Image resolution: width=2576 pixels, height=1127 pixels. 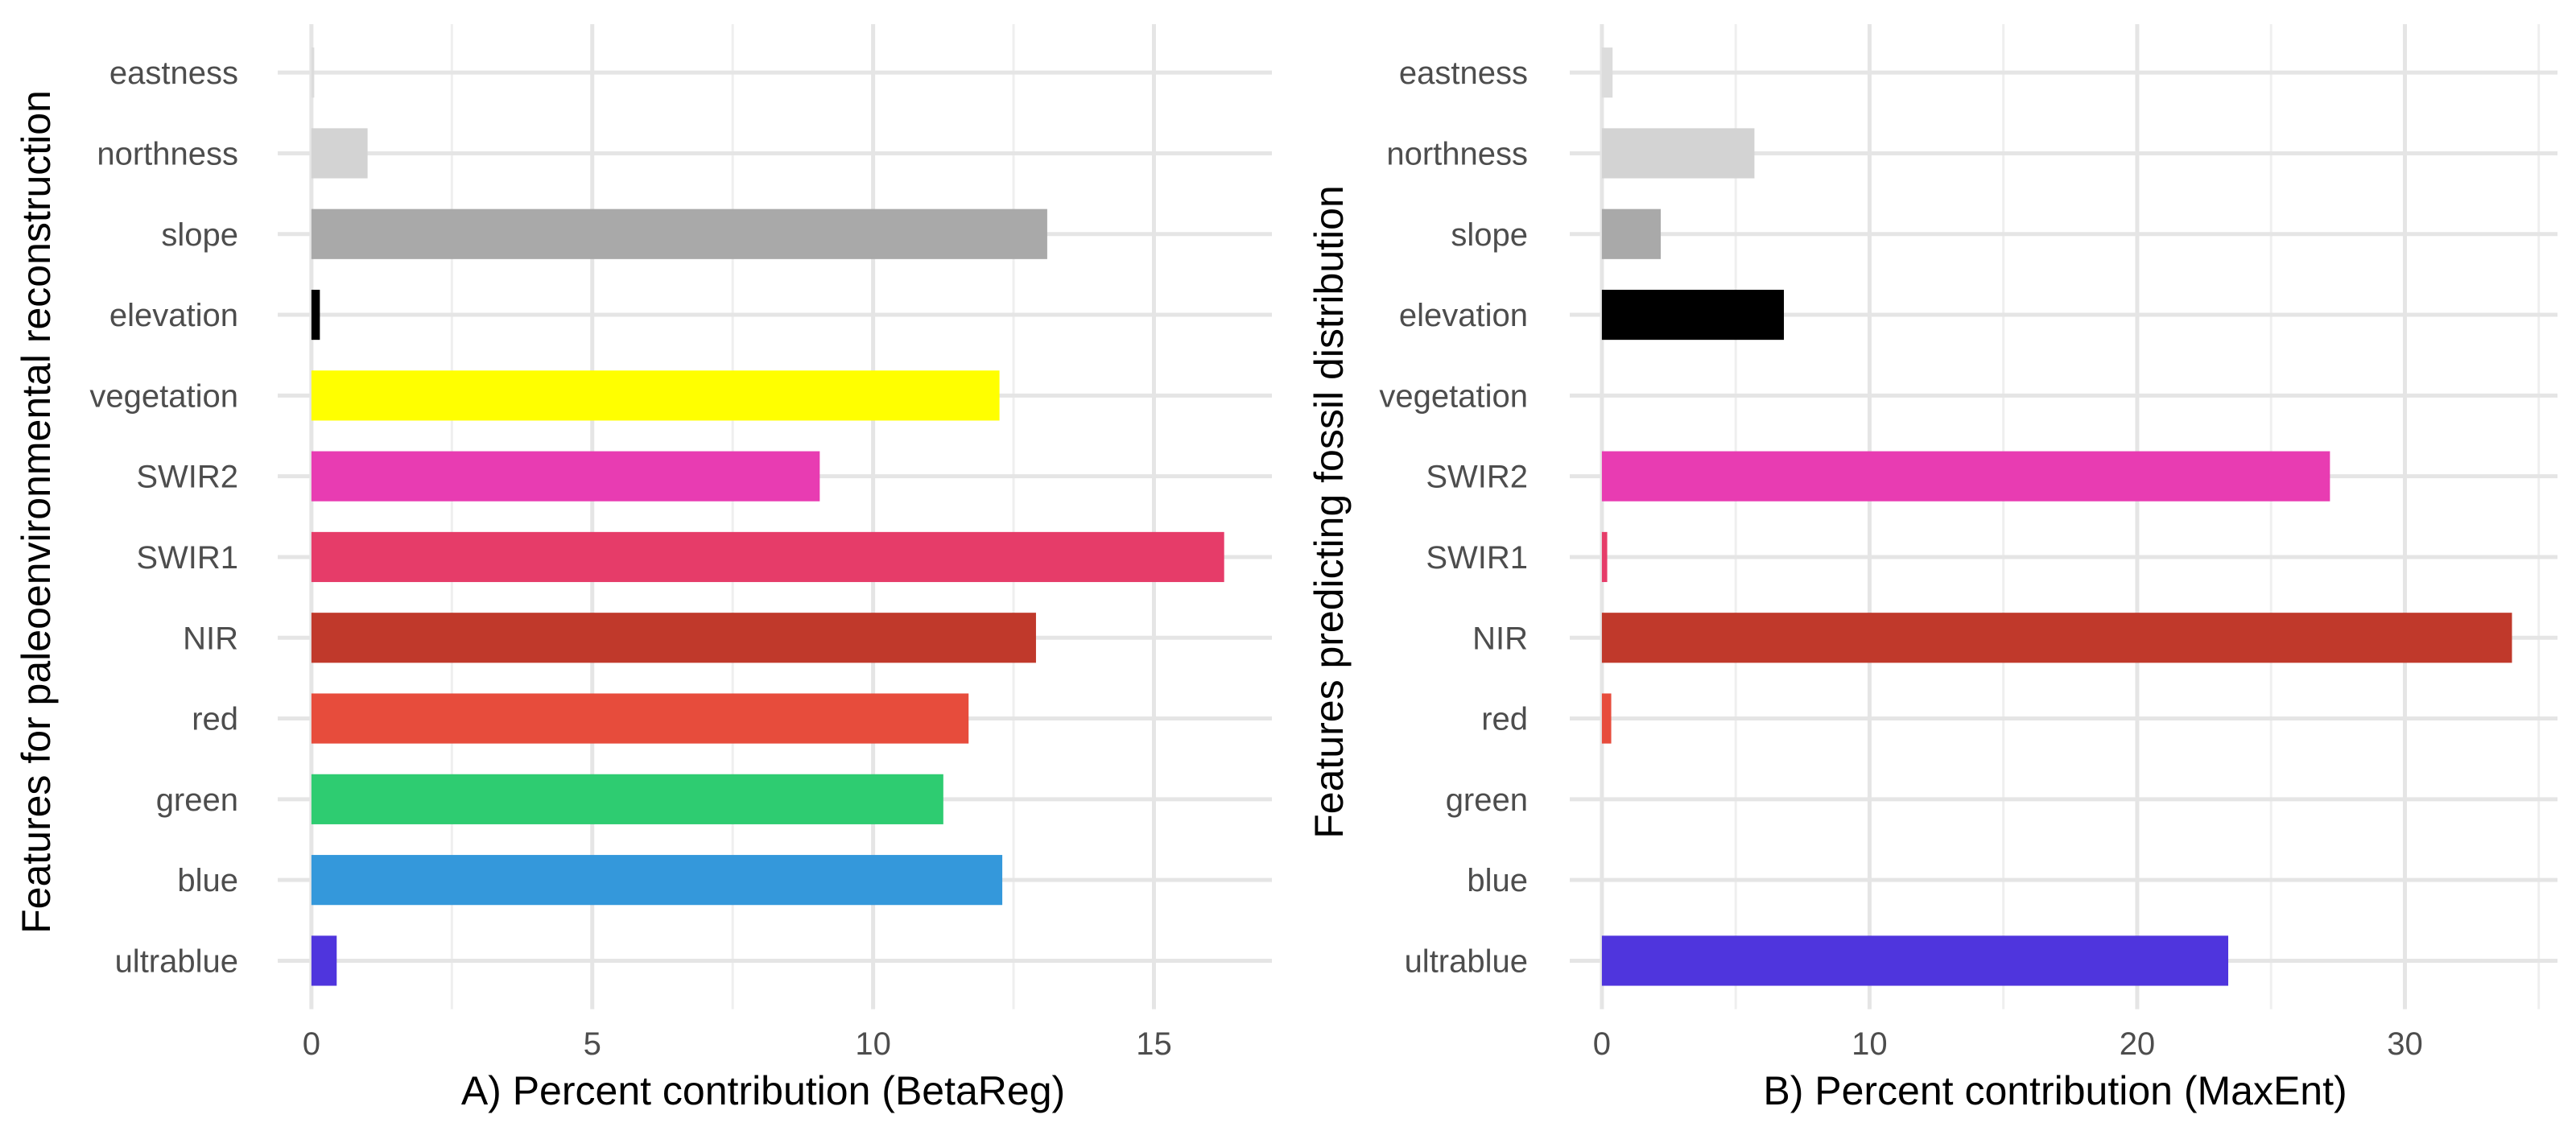 I want to click on panel-b-bar-ultrablue, so click(x=1914, y=960).